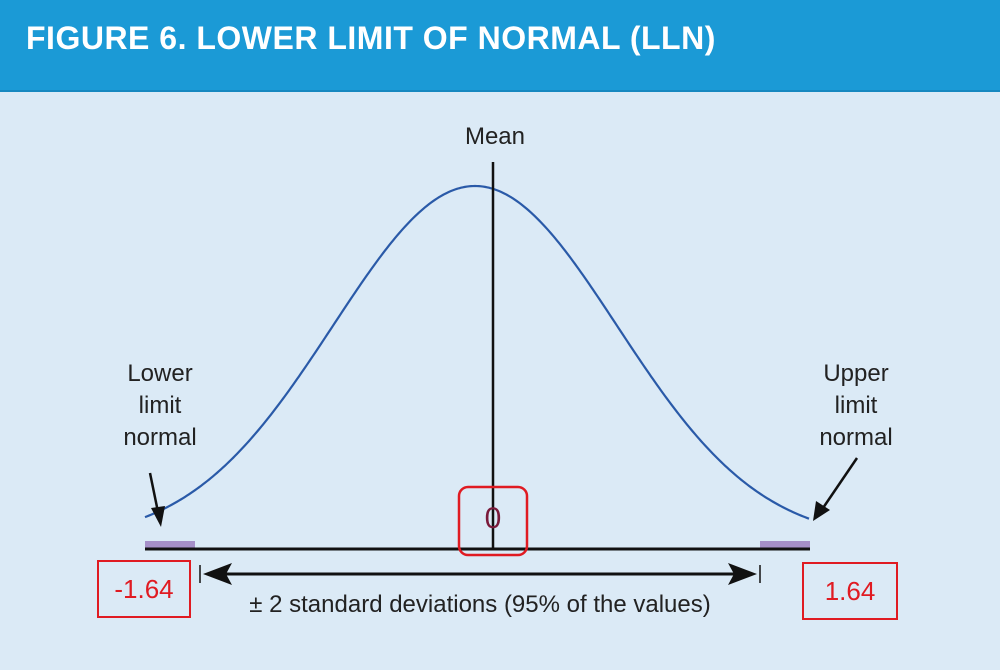 The width and height of the screenshot is (1000, 670). I want to click on lower-limit-arrowhead, so click(158, 516).